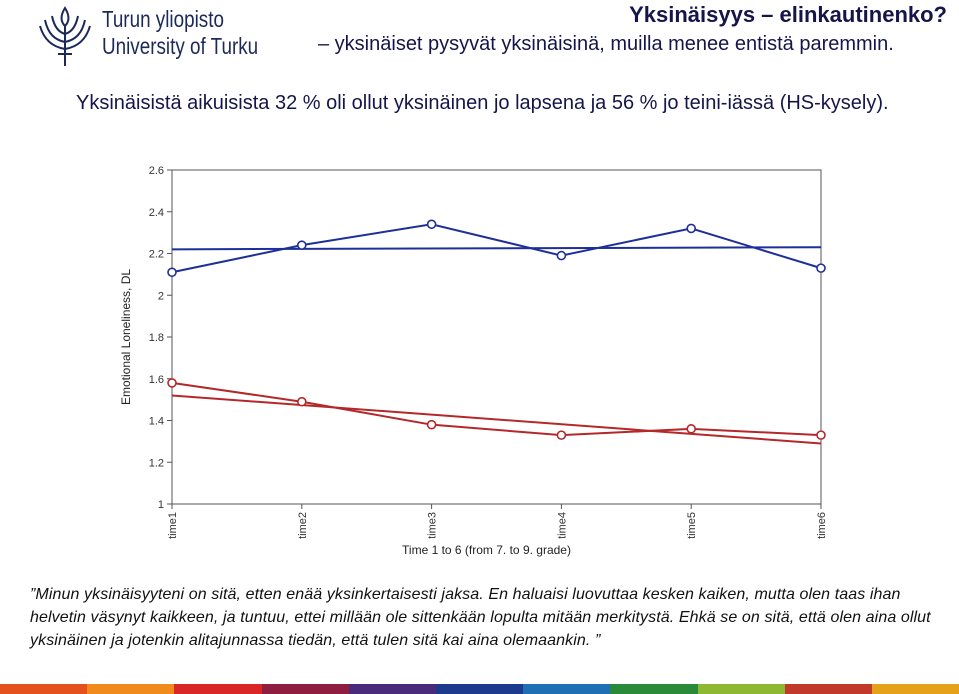  What do you see at coordinates (788, 14) in the screenshot?
I see `slide-title: Yksinäisyys – elinkautinenko?` at bounding box center [788, 14].